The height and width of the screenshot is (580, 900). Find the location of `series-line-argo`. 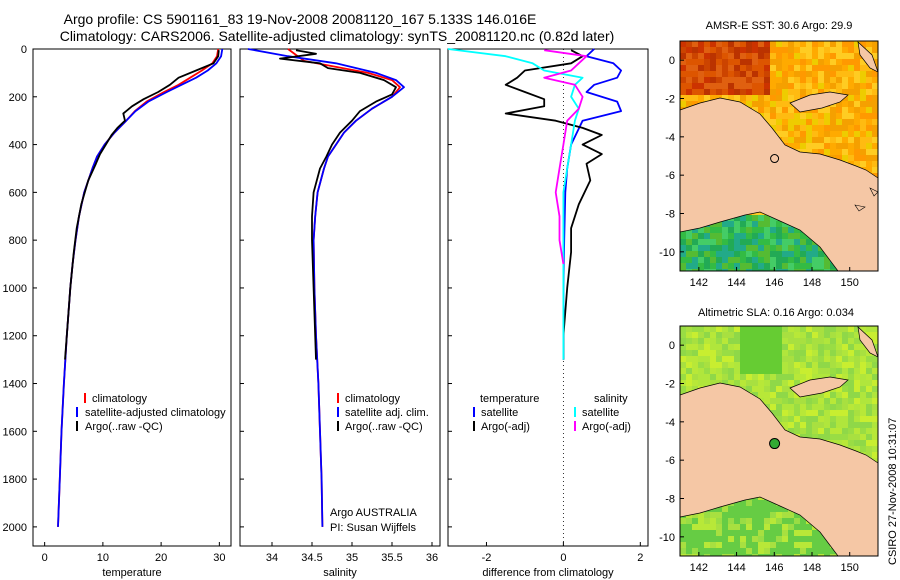

series-line-argo is located at coordinates (142, 205).